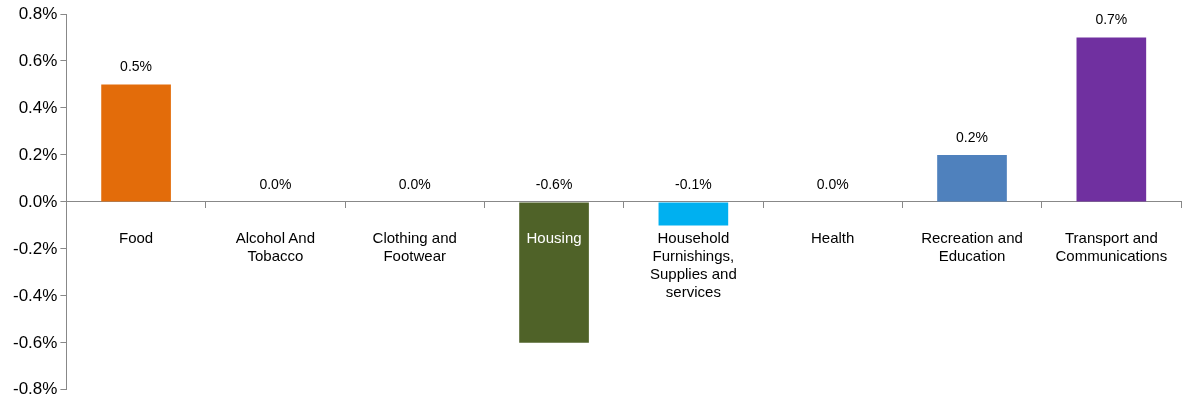 The height and width of the screenshot is (403, 1195). Describe the element at coordinates (1111, 247) in the screenshot. I see `x-tick-label: Transport and Communications` at that location.